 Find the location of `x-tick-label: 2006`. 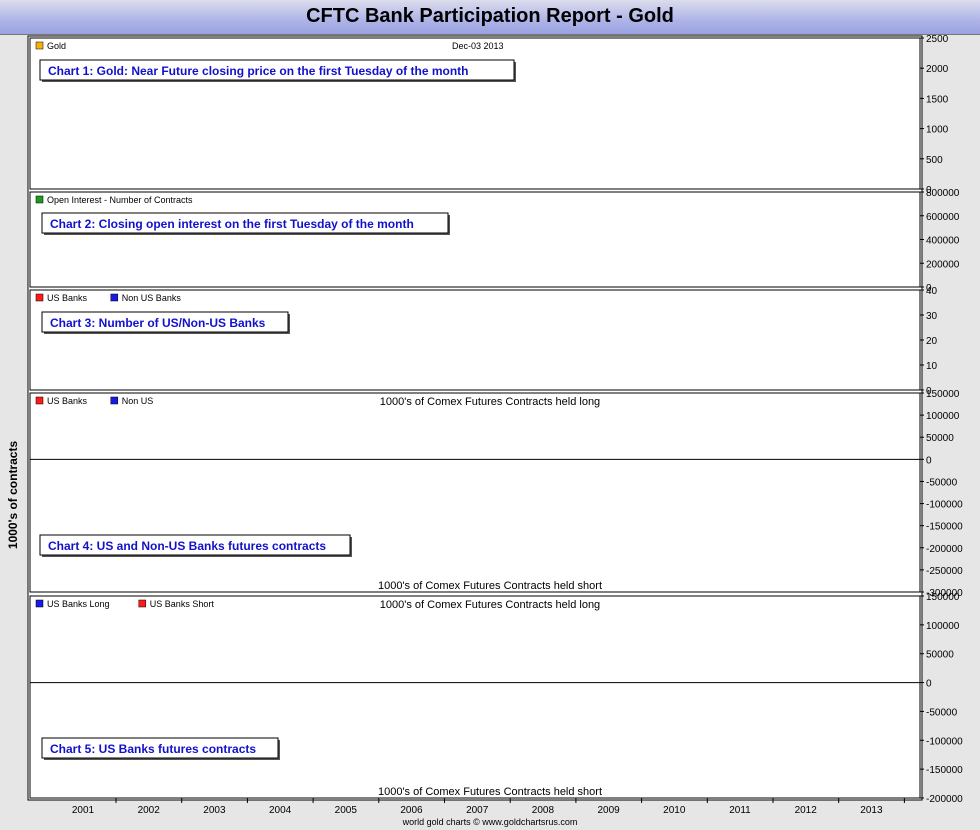

x-tick-label: 2006 is located at coordinates (411, 810).